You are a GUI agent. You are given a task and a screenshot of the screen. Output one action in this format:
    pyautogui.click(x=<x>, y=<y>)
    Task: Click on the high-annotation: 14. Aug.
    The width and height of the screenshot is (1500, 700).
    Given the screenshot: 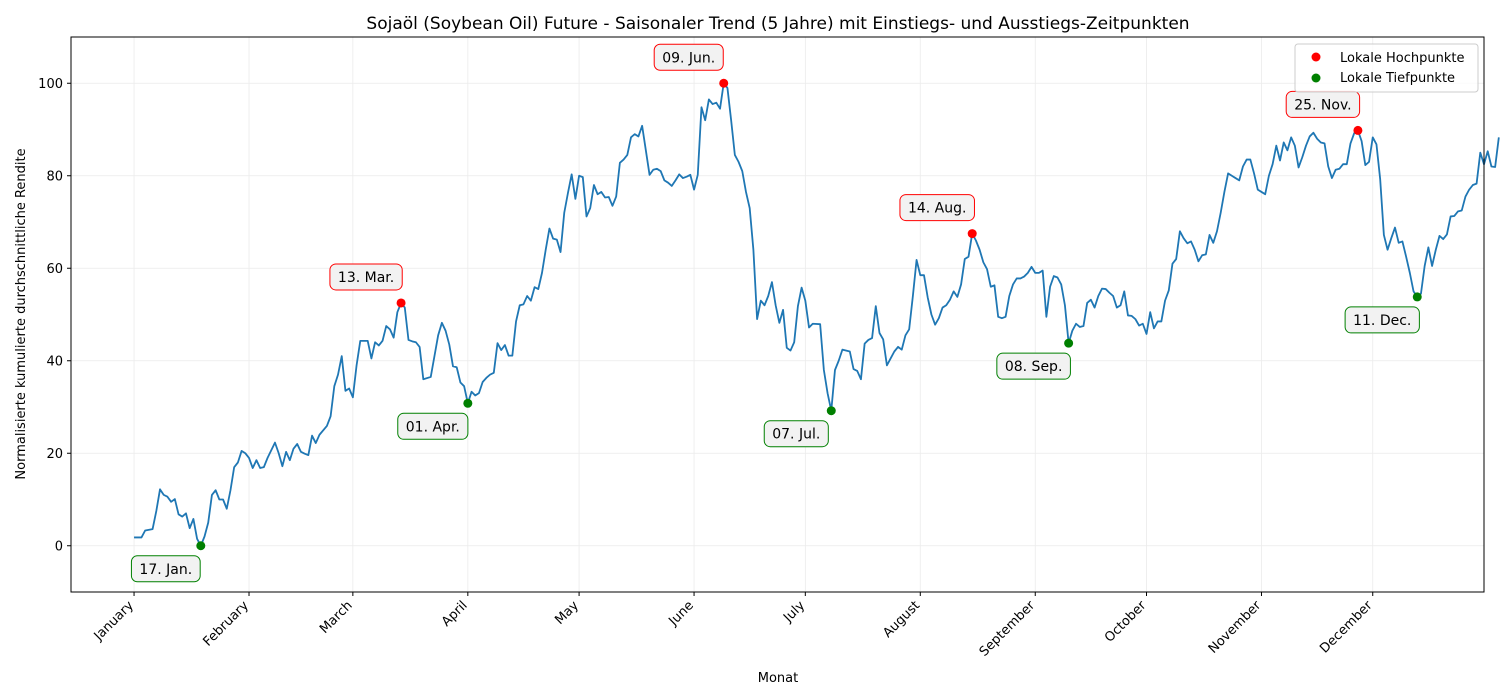 What is the action you would take?
    pyautogui.click(x=937, y=208)
    